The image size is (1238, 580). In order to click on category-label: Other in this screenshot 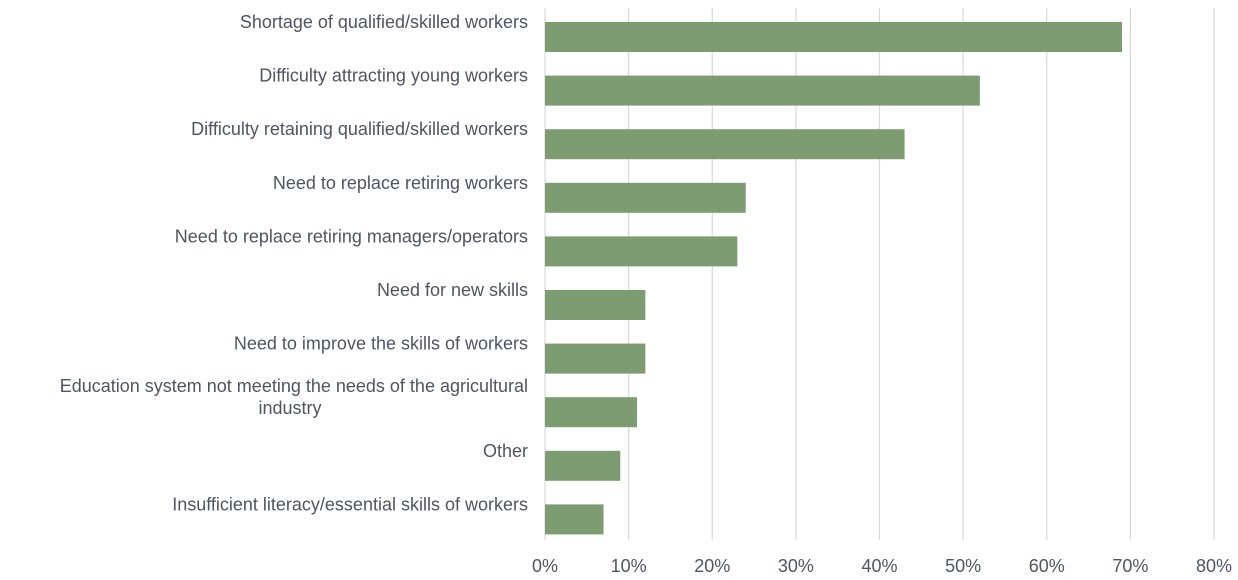, I will do `click(505, 451)`.